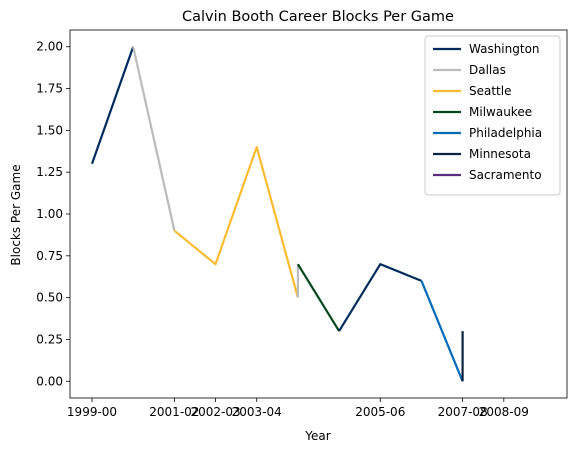 This screenshot has width=582, height=453. What do you see at coordinates (463, 412) in the screenshot?
I see `x-tick-label: 2007-08` at bounding box center [463, 412].